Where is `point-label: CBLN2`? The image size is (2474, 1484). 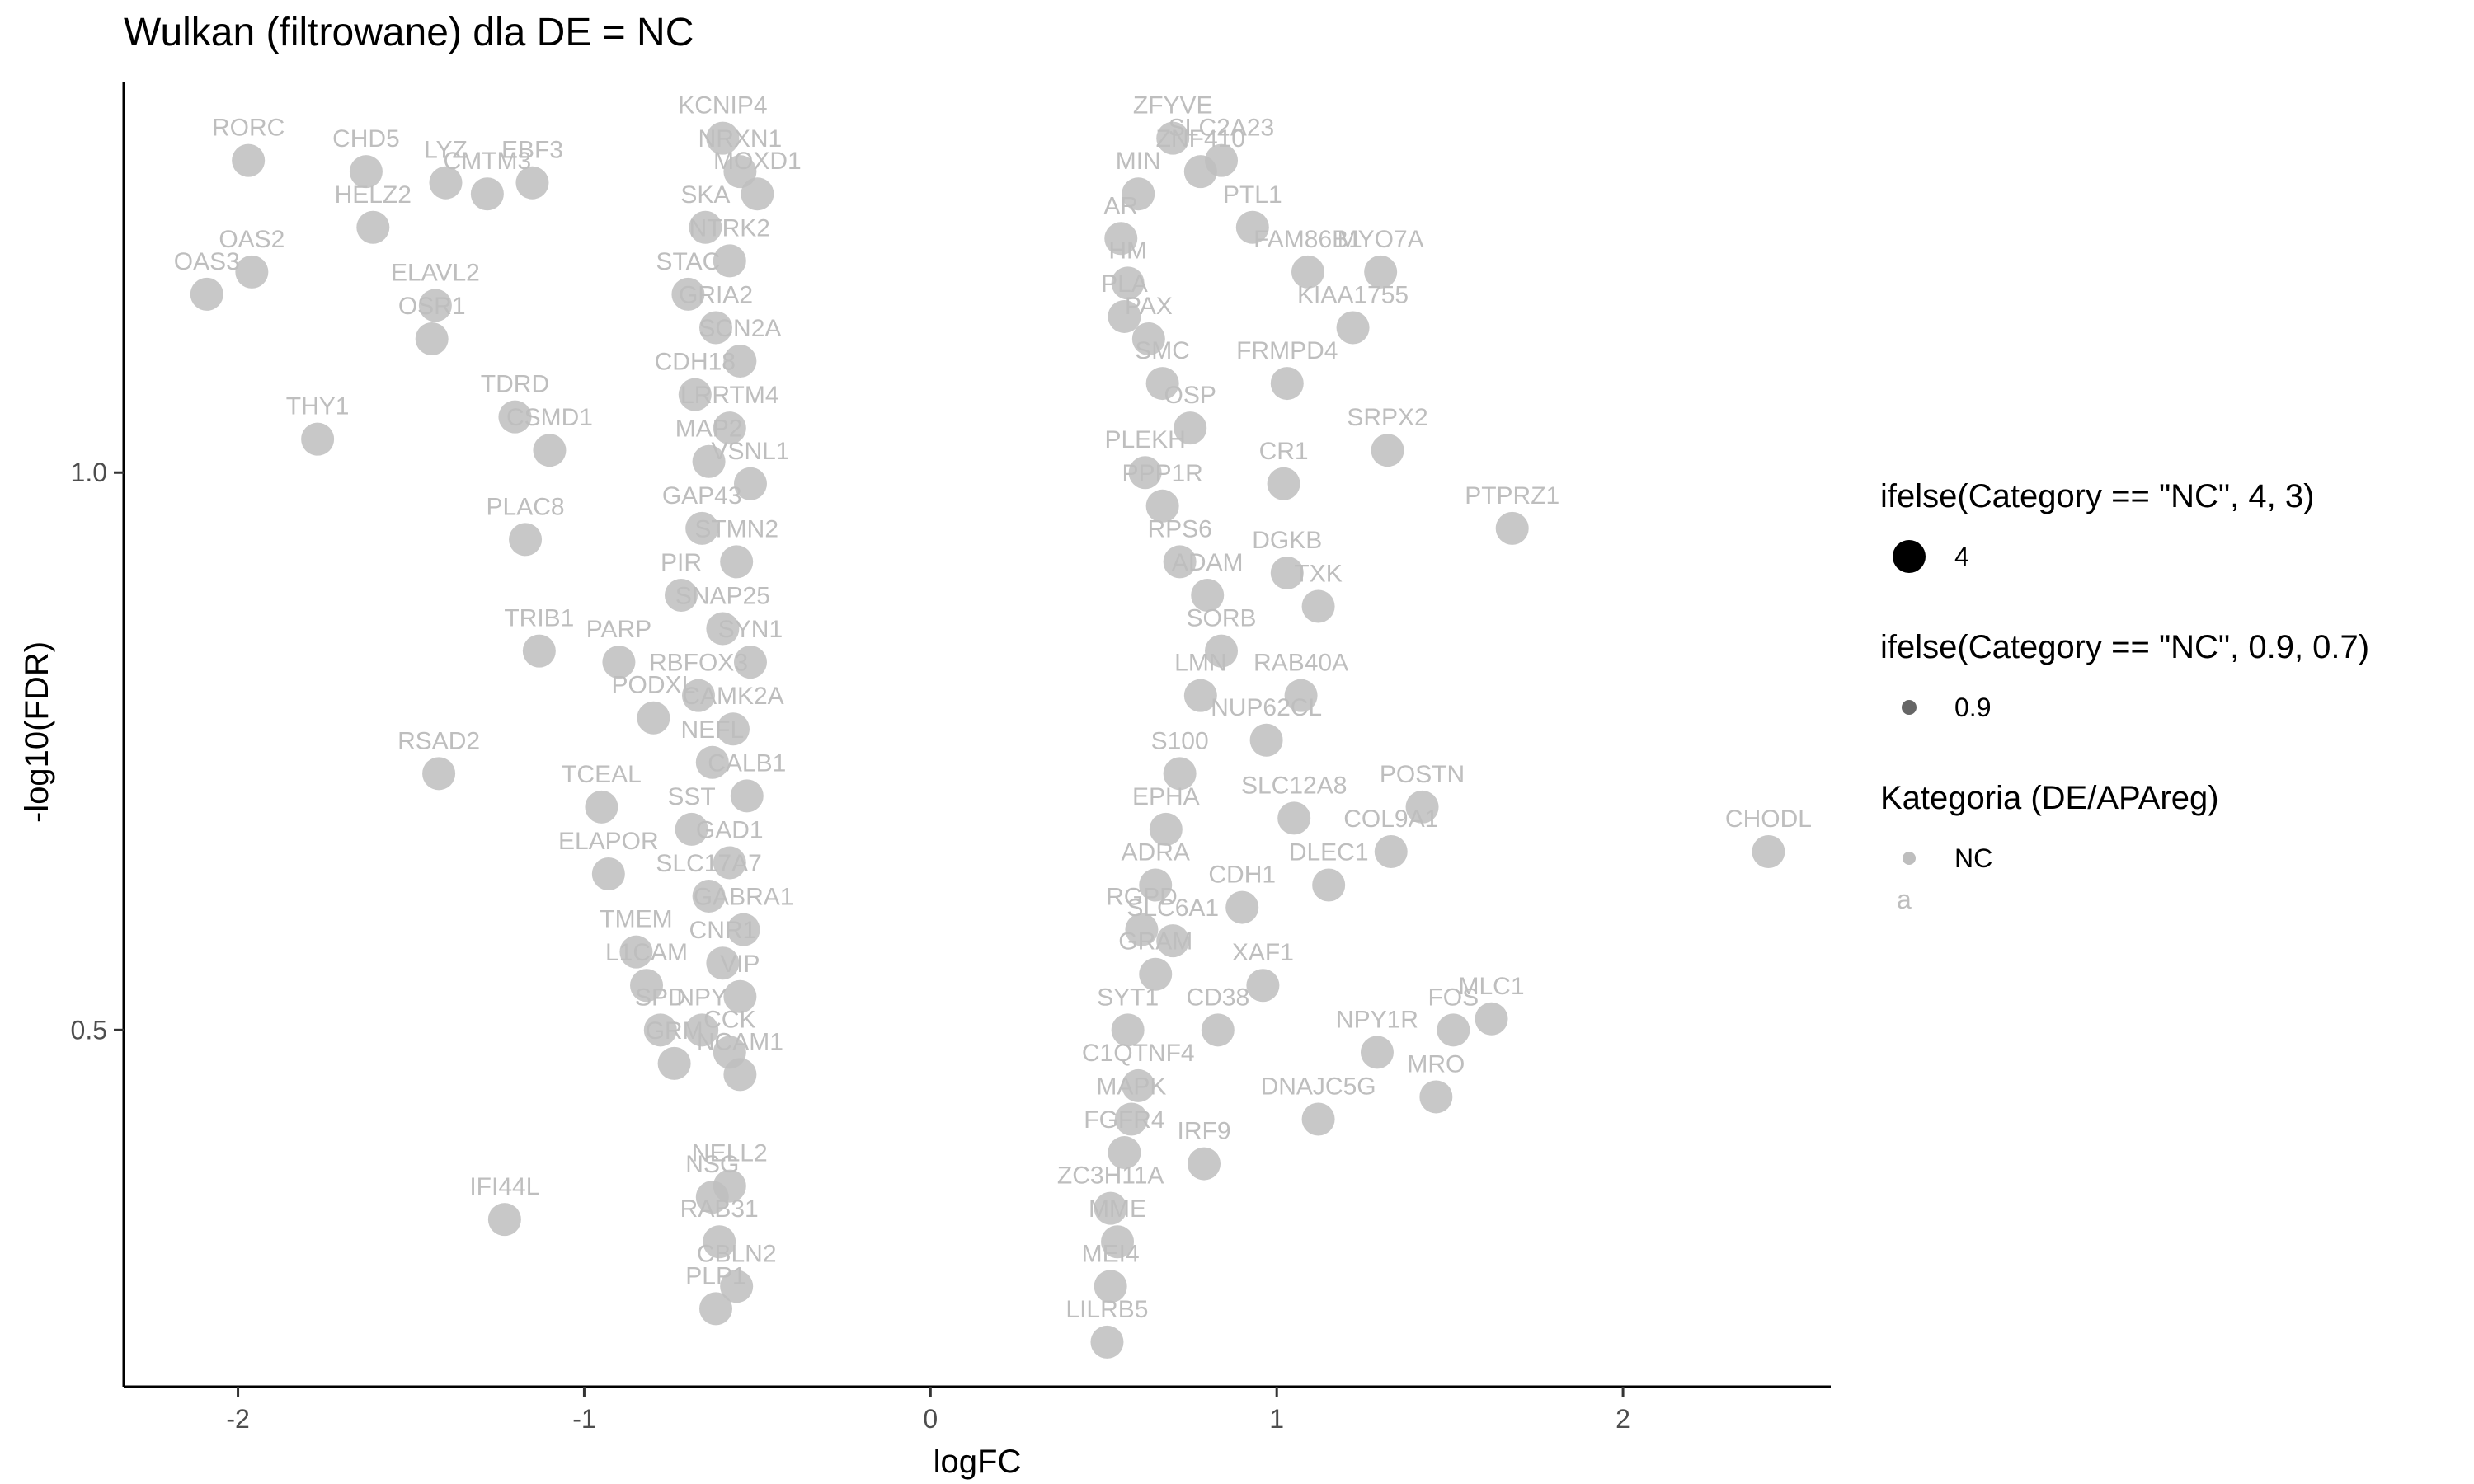 point-label: CBLN2 is located at coordinates (737, 1253).